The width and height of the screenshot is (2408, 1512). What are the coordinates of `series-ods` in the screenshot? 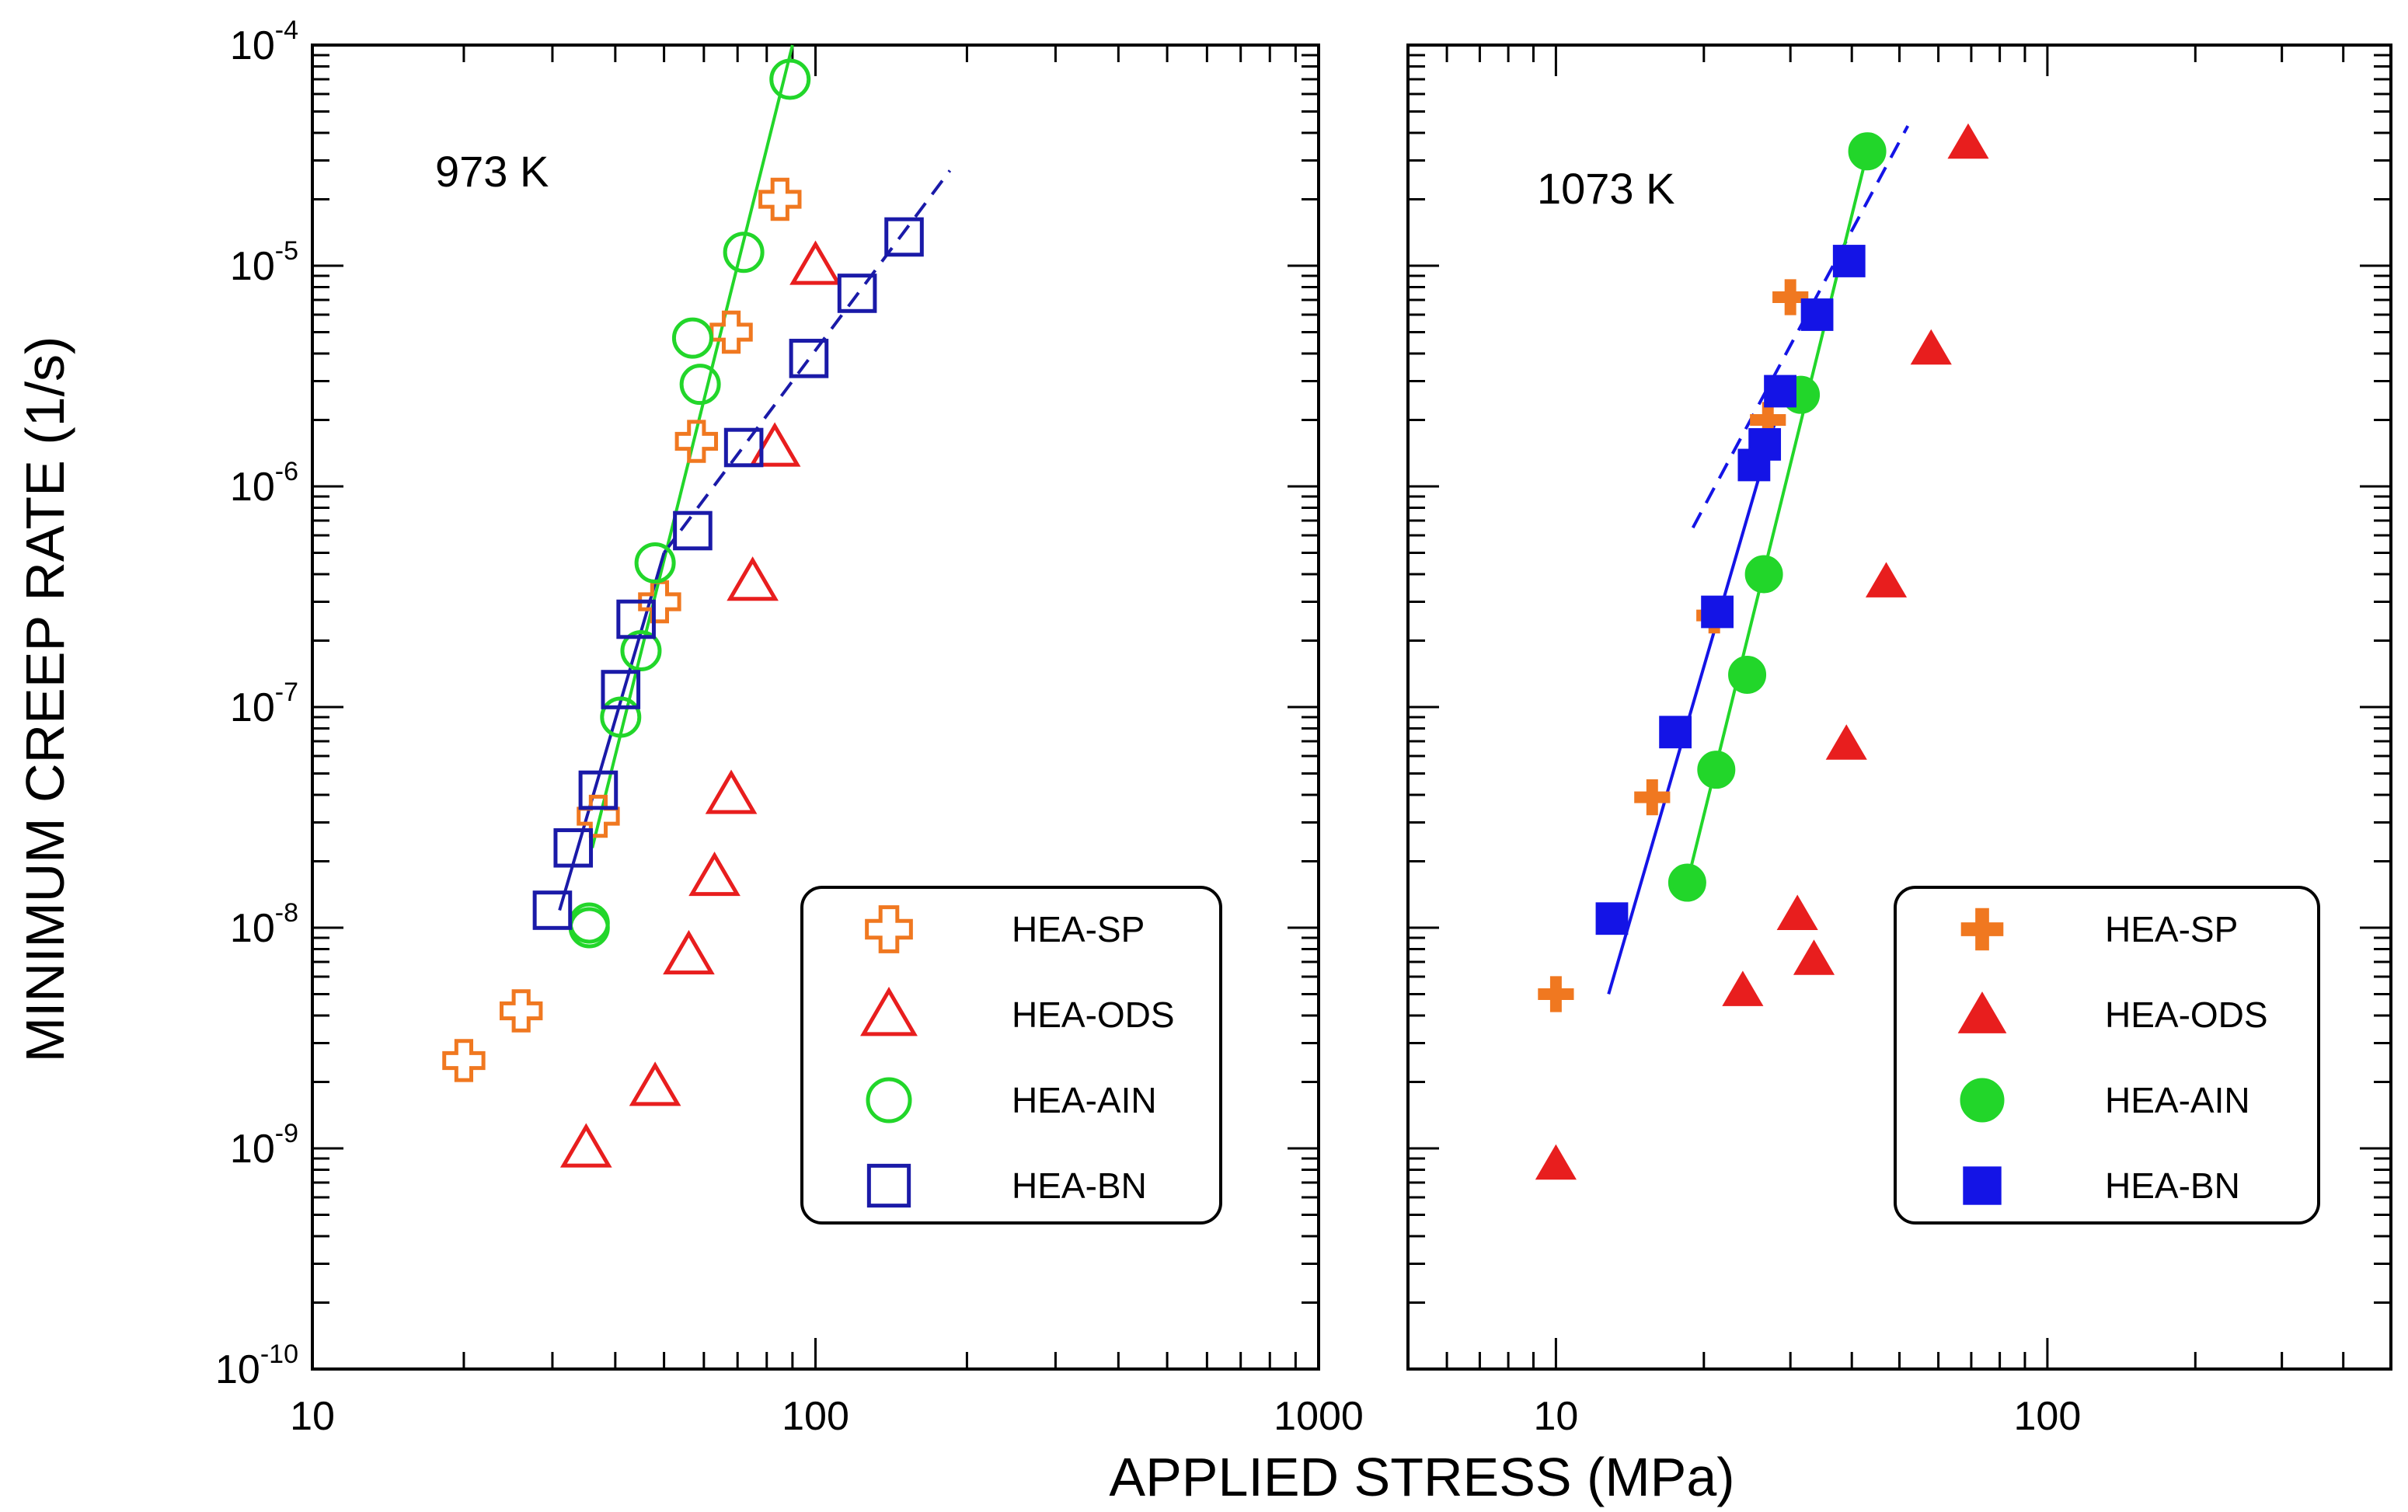 It's located at (700, 704).